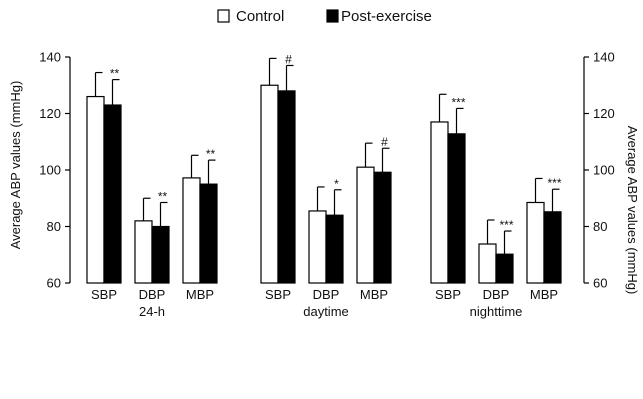 Image resolution: width=643 pixels, height=399 pixels. Describe the element at coordinates (604, 57) in the screenshot. I see `y-tick-label-right: 140` at that location.